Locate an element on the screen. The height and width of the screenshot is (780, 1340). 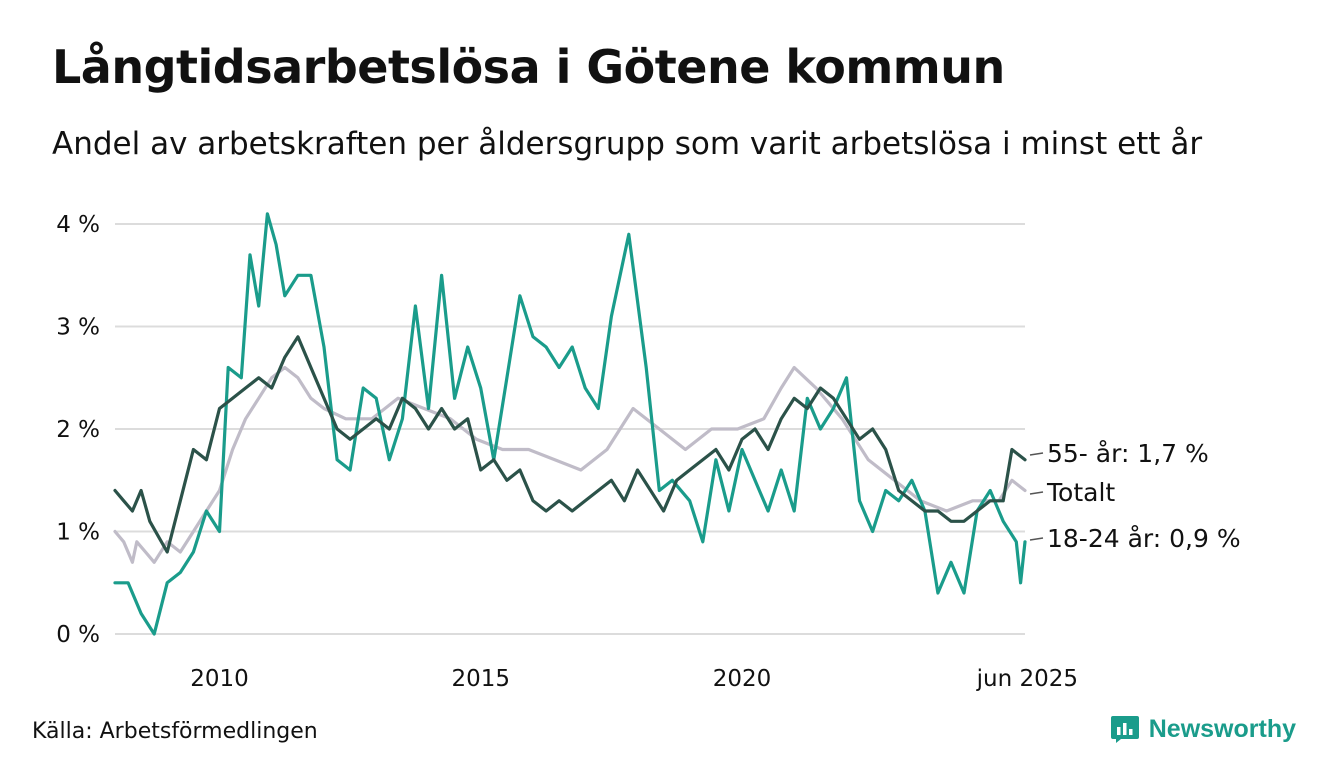
x-tick-label: 2020 is located at coordinates (742, 679).